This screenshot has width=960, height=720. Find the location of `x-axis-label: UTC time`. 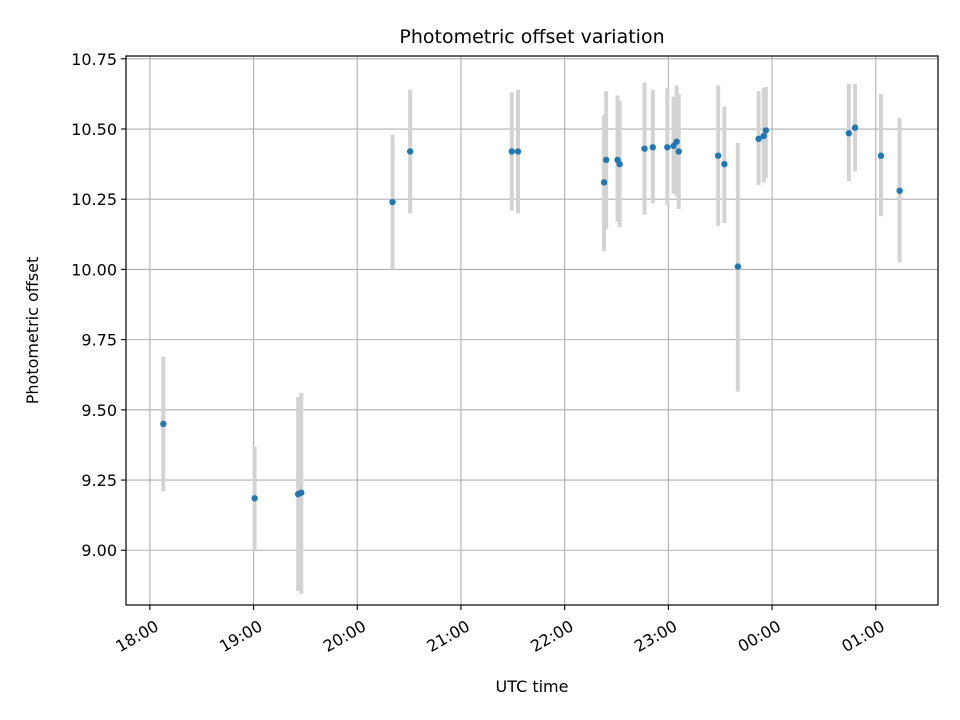

x-axis-label: UTC time is located at coordinates (532, 686).